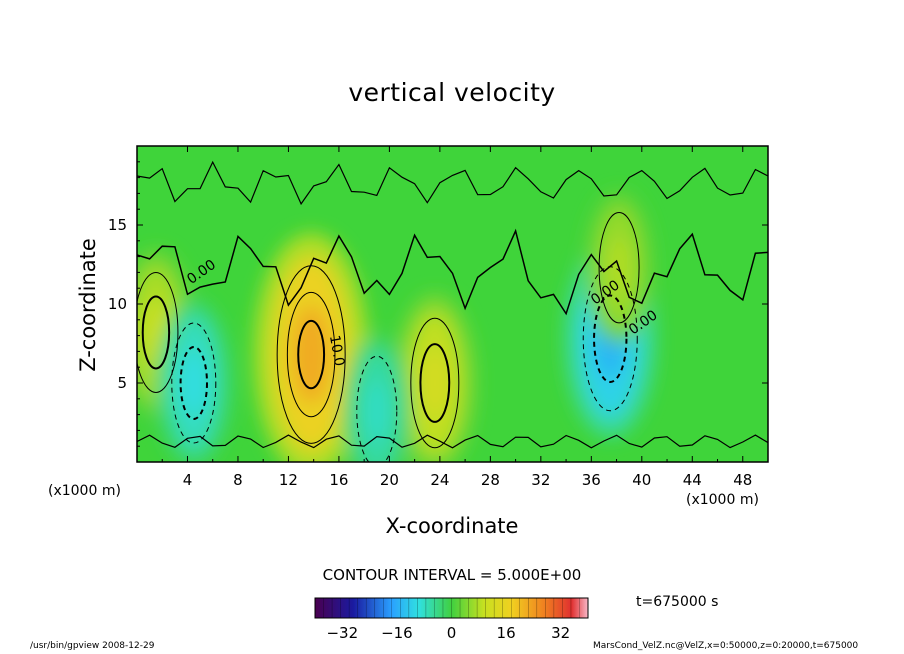 This screenshot has height=654, width=904. What do you see at coordinates (591, 480) in the screenshot?
I see `x-tick-label: 36` at bounding box center [591, 480].